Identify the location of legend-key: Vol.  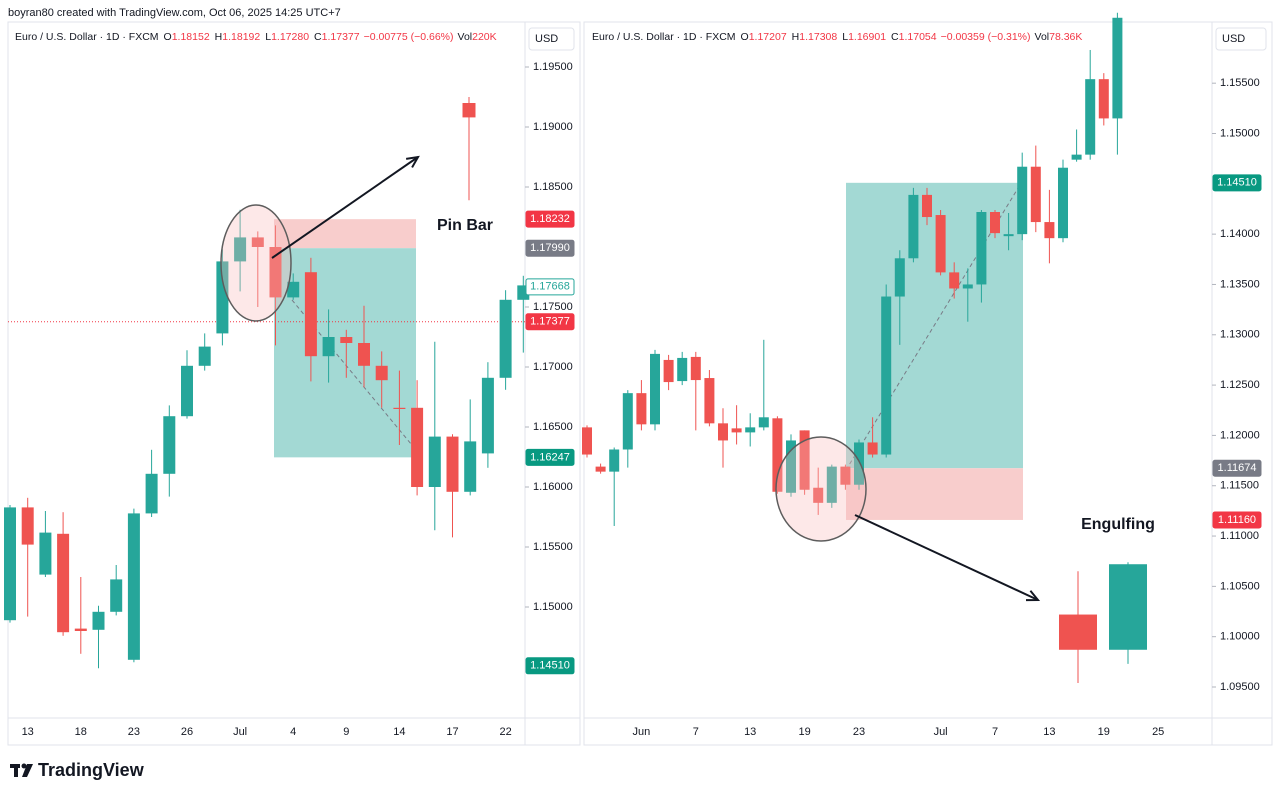
(465, 37).